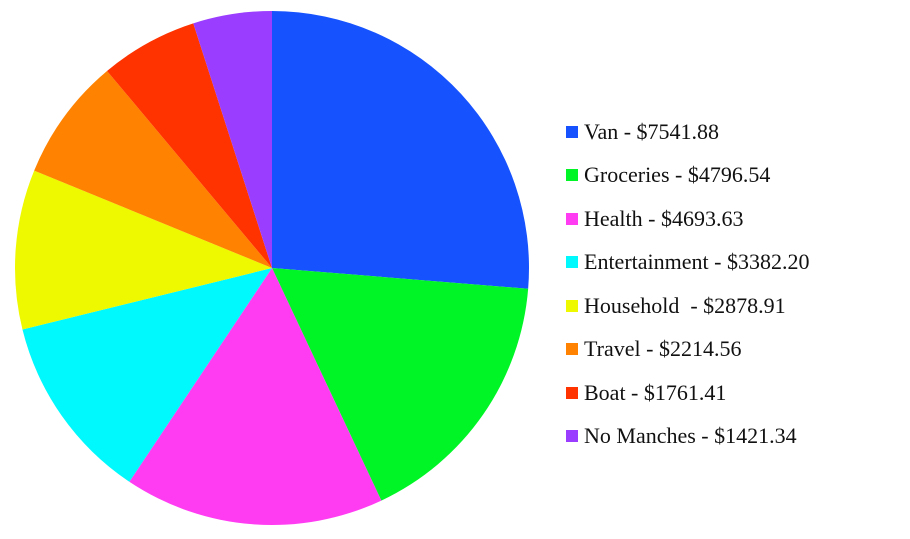 The height and width of the screenshot is (539, 910). I want to click on pie-slice-travel, so click(153, 169).